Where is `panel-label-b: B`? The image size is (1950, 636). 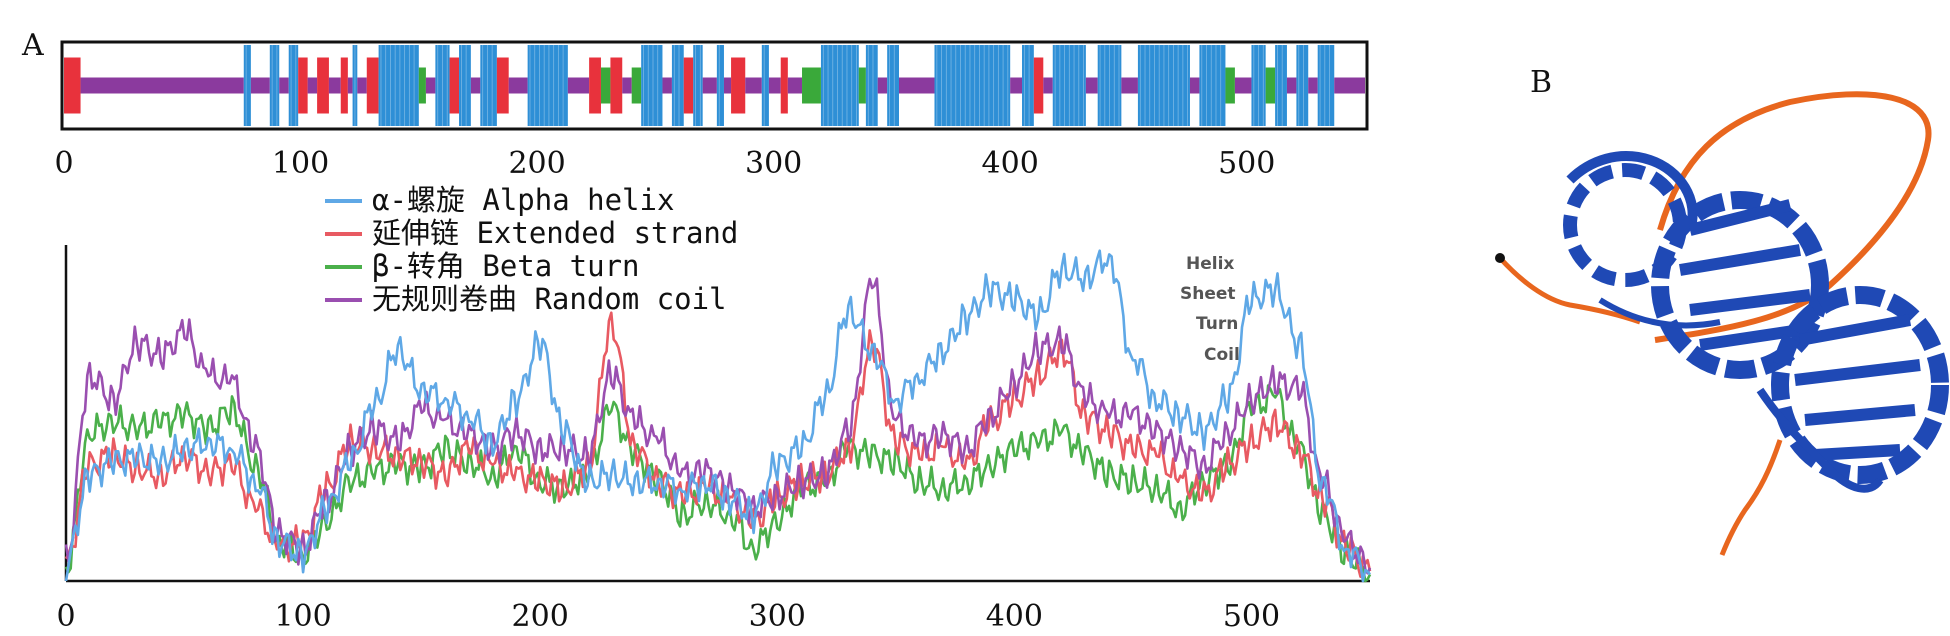 panel-label-b: B is located at coordinates (1541, 82).